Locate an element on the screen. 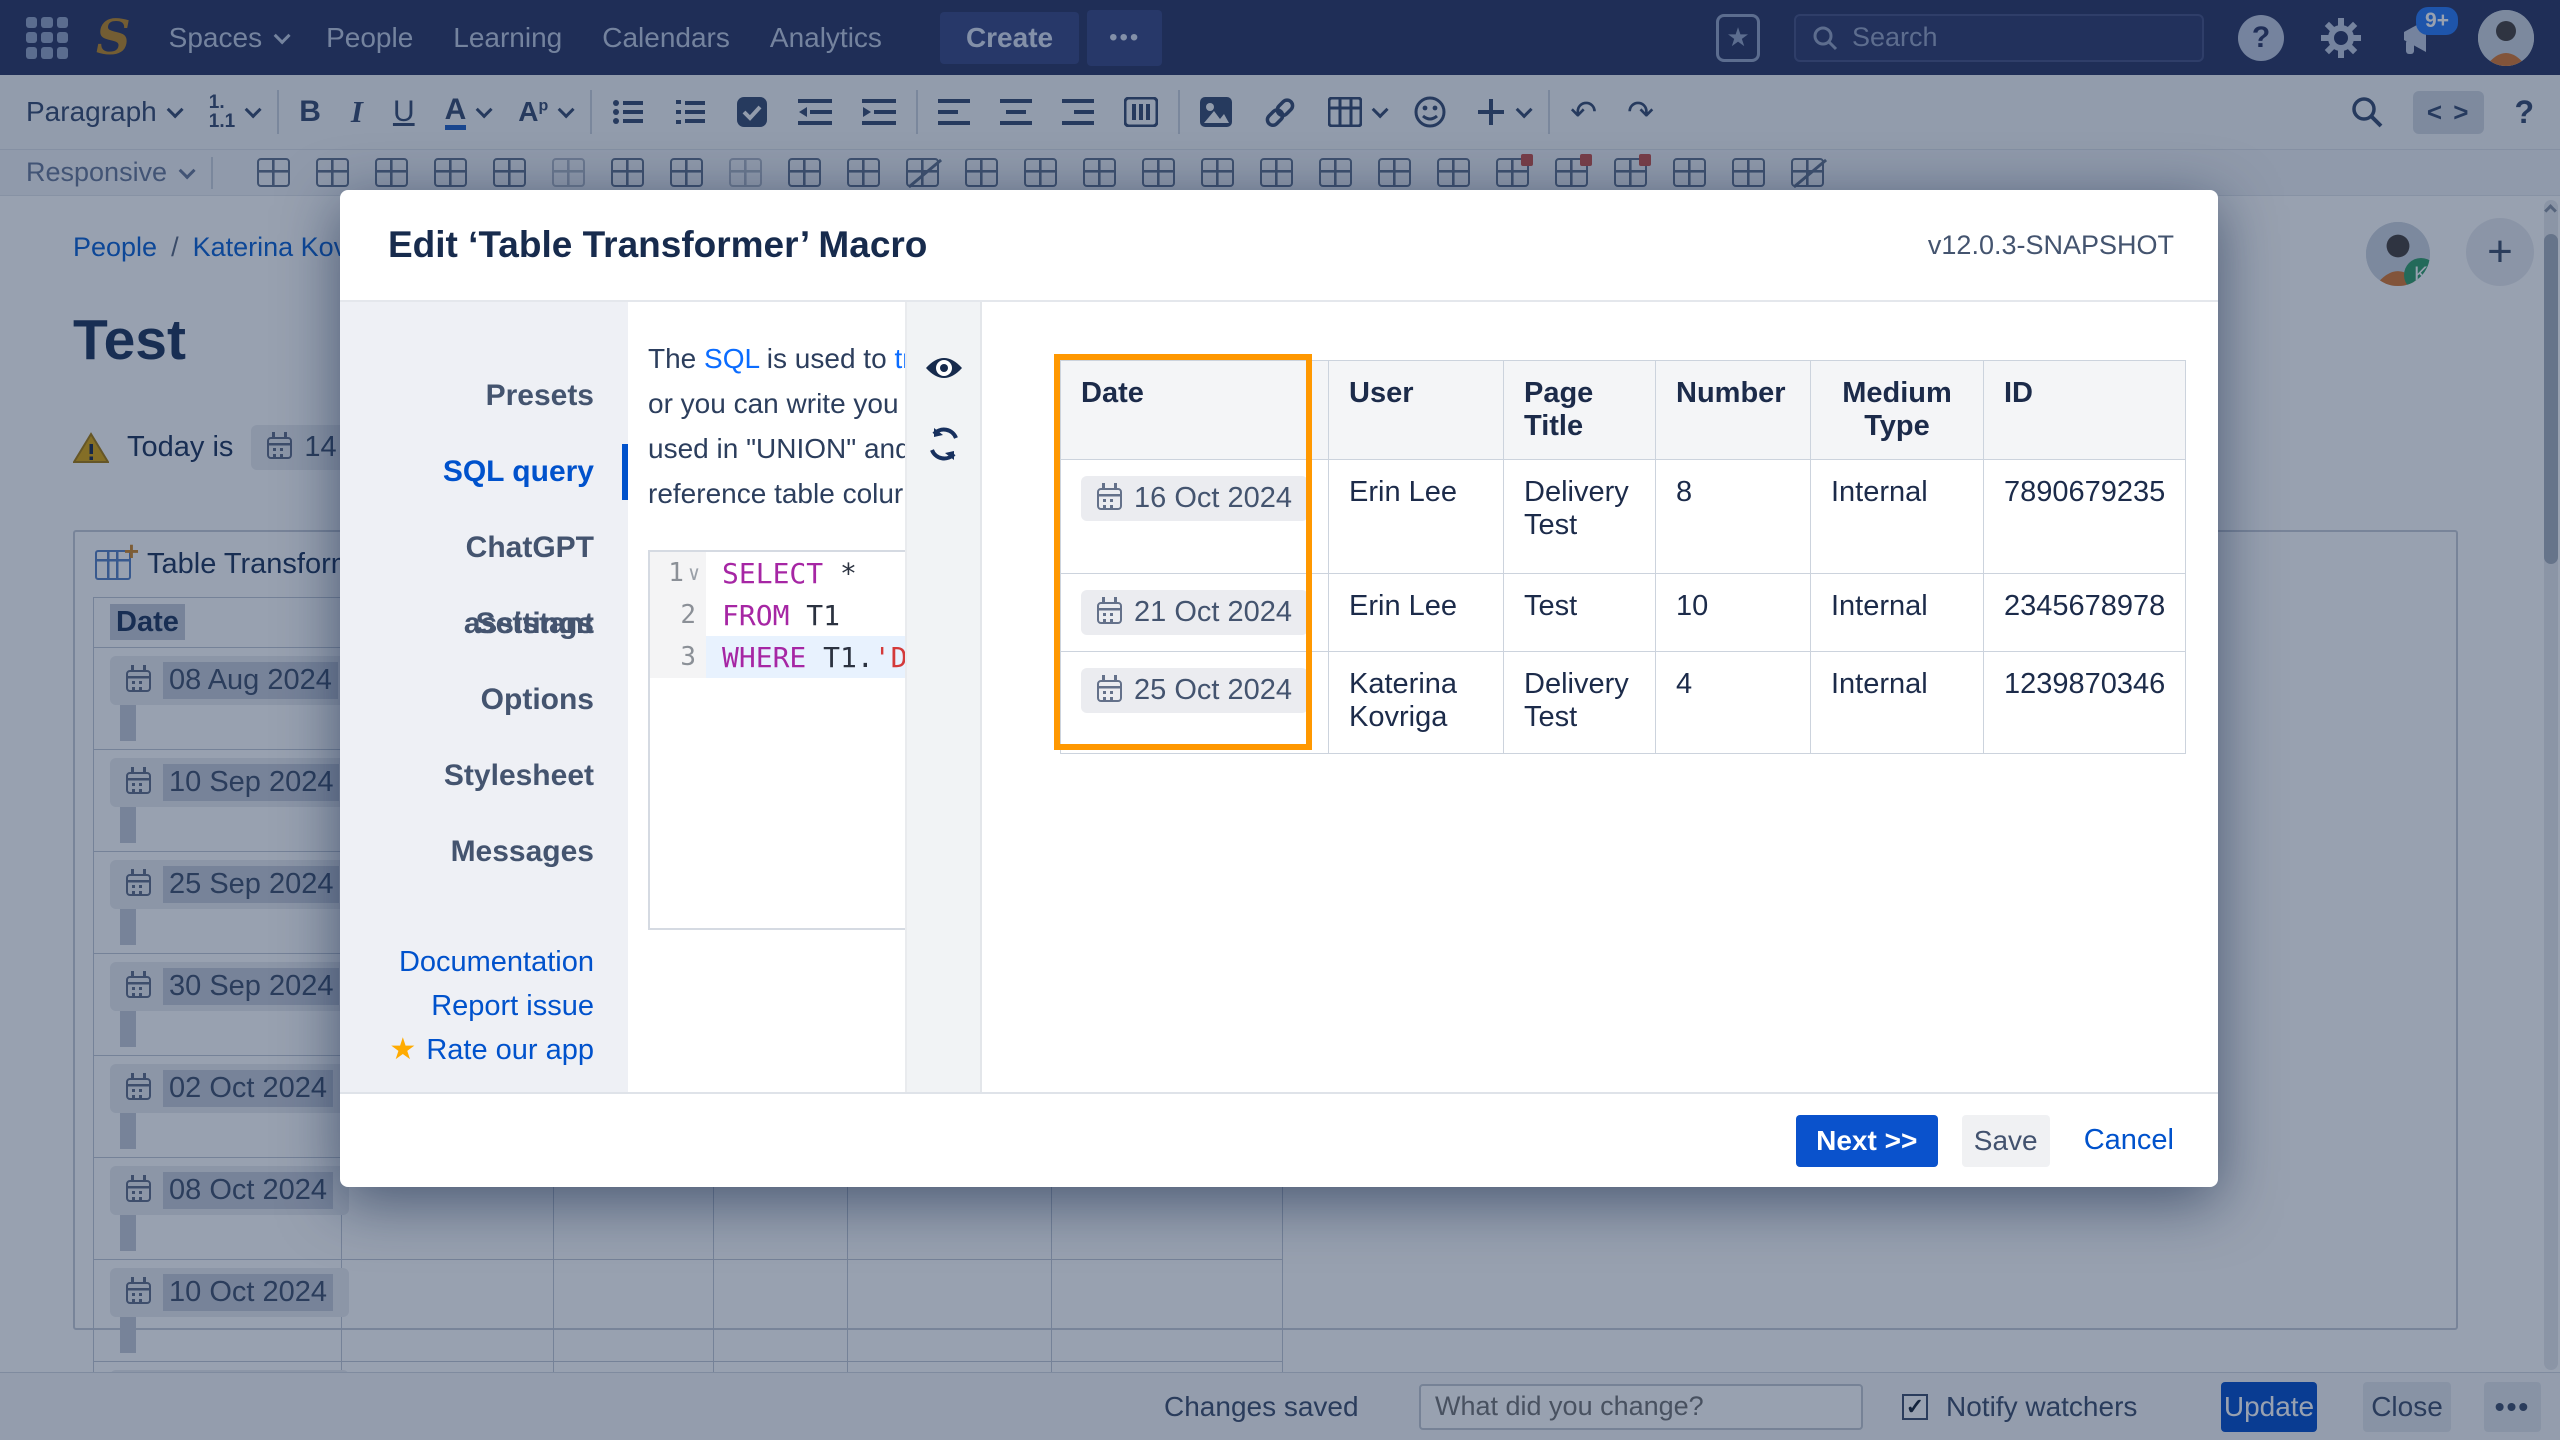 This screenshot has width=2560, height=1440. insert-link-button is located at coordinates (1280, 112).